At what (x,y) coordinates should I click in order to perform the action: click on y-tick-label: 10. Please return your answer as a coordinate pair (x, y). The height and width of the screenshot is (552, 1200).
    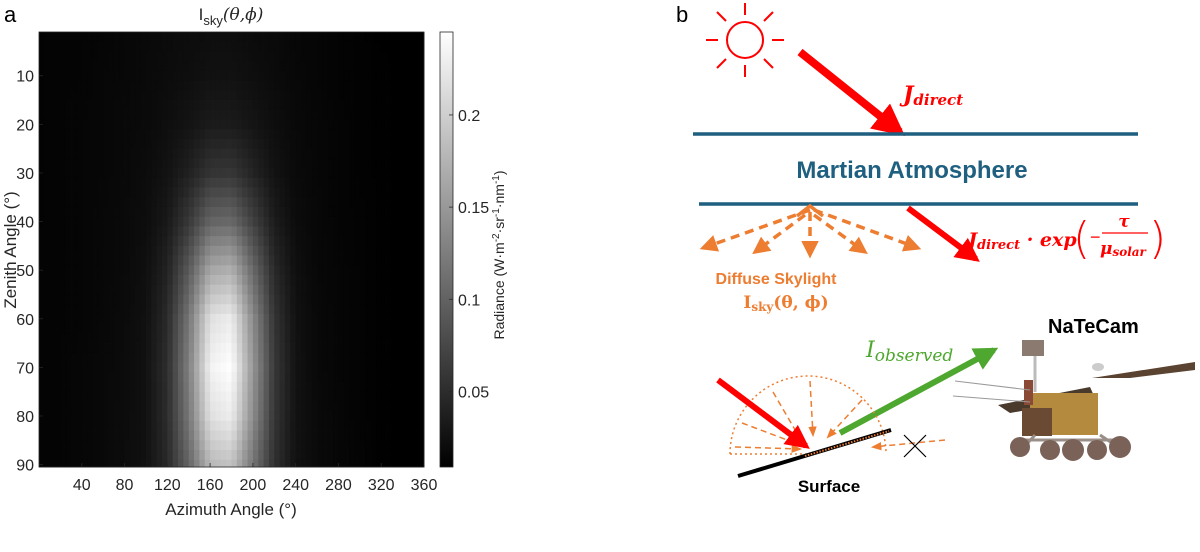
    Looking at the image, I should click on (25, 77).